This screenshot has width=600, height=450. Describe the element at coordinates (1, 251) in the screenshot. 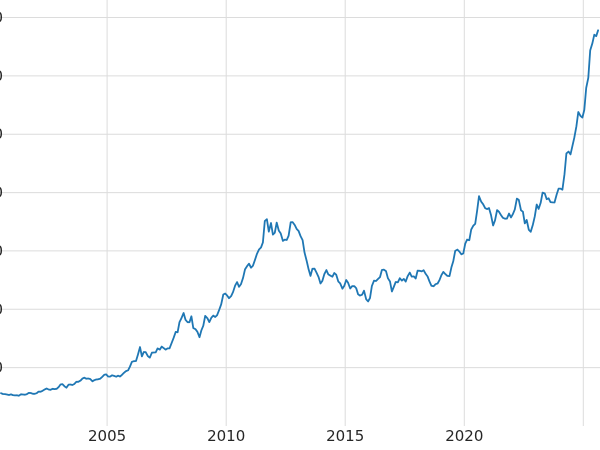

I see `y-tick-label: 1,500` at that location.